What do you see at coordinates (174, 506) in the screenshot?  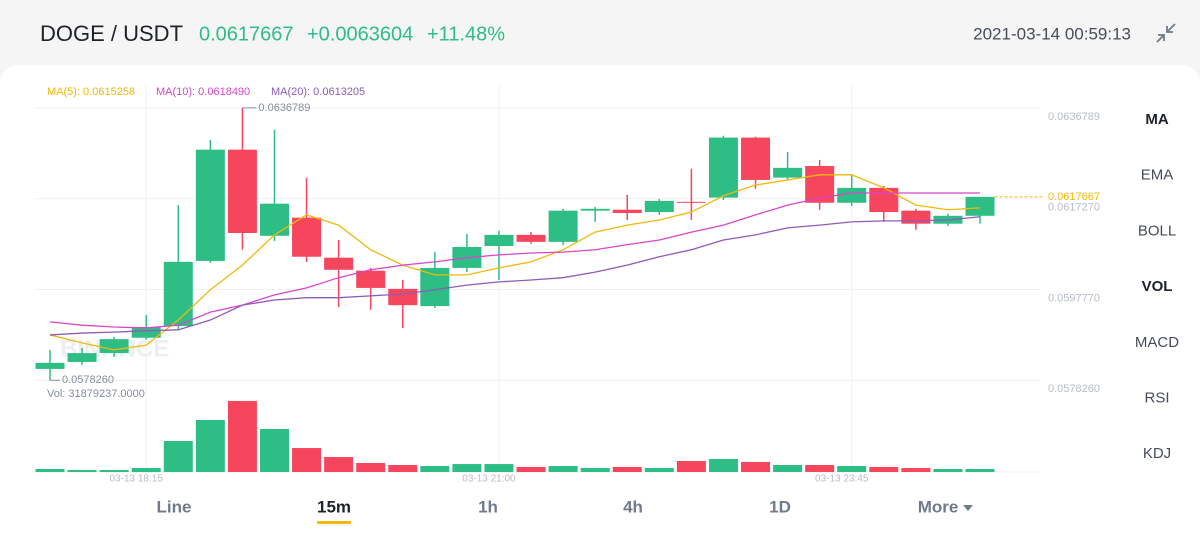 I see `interval-tab: Line` at bounding box center [174, 506].